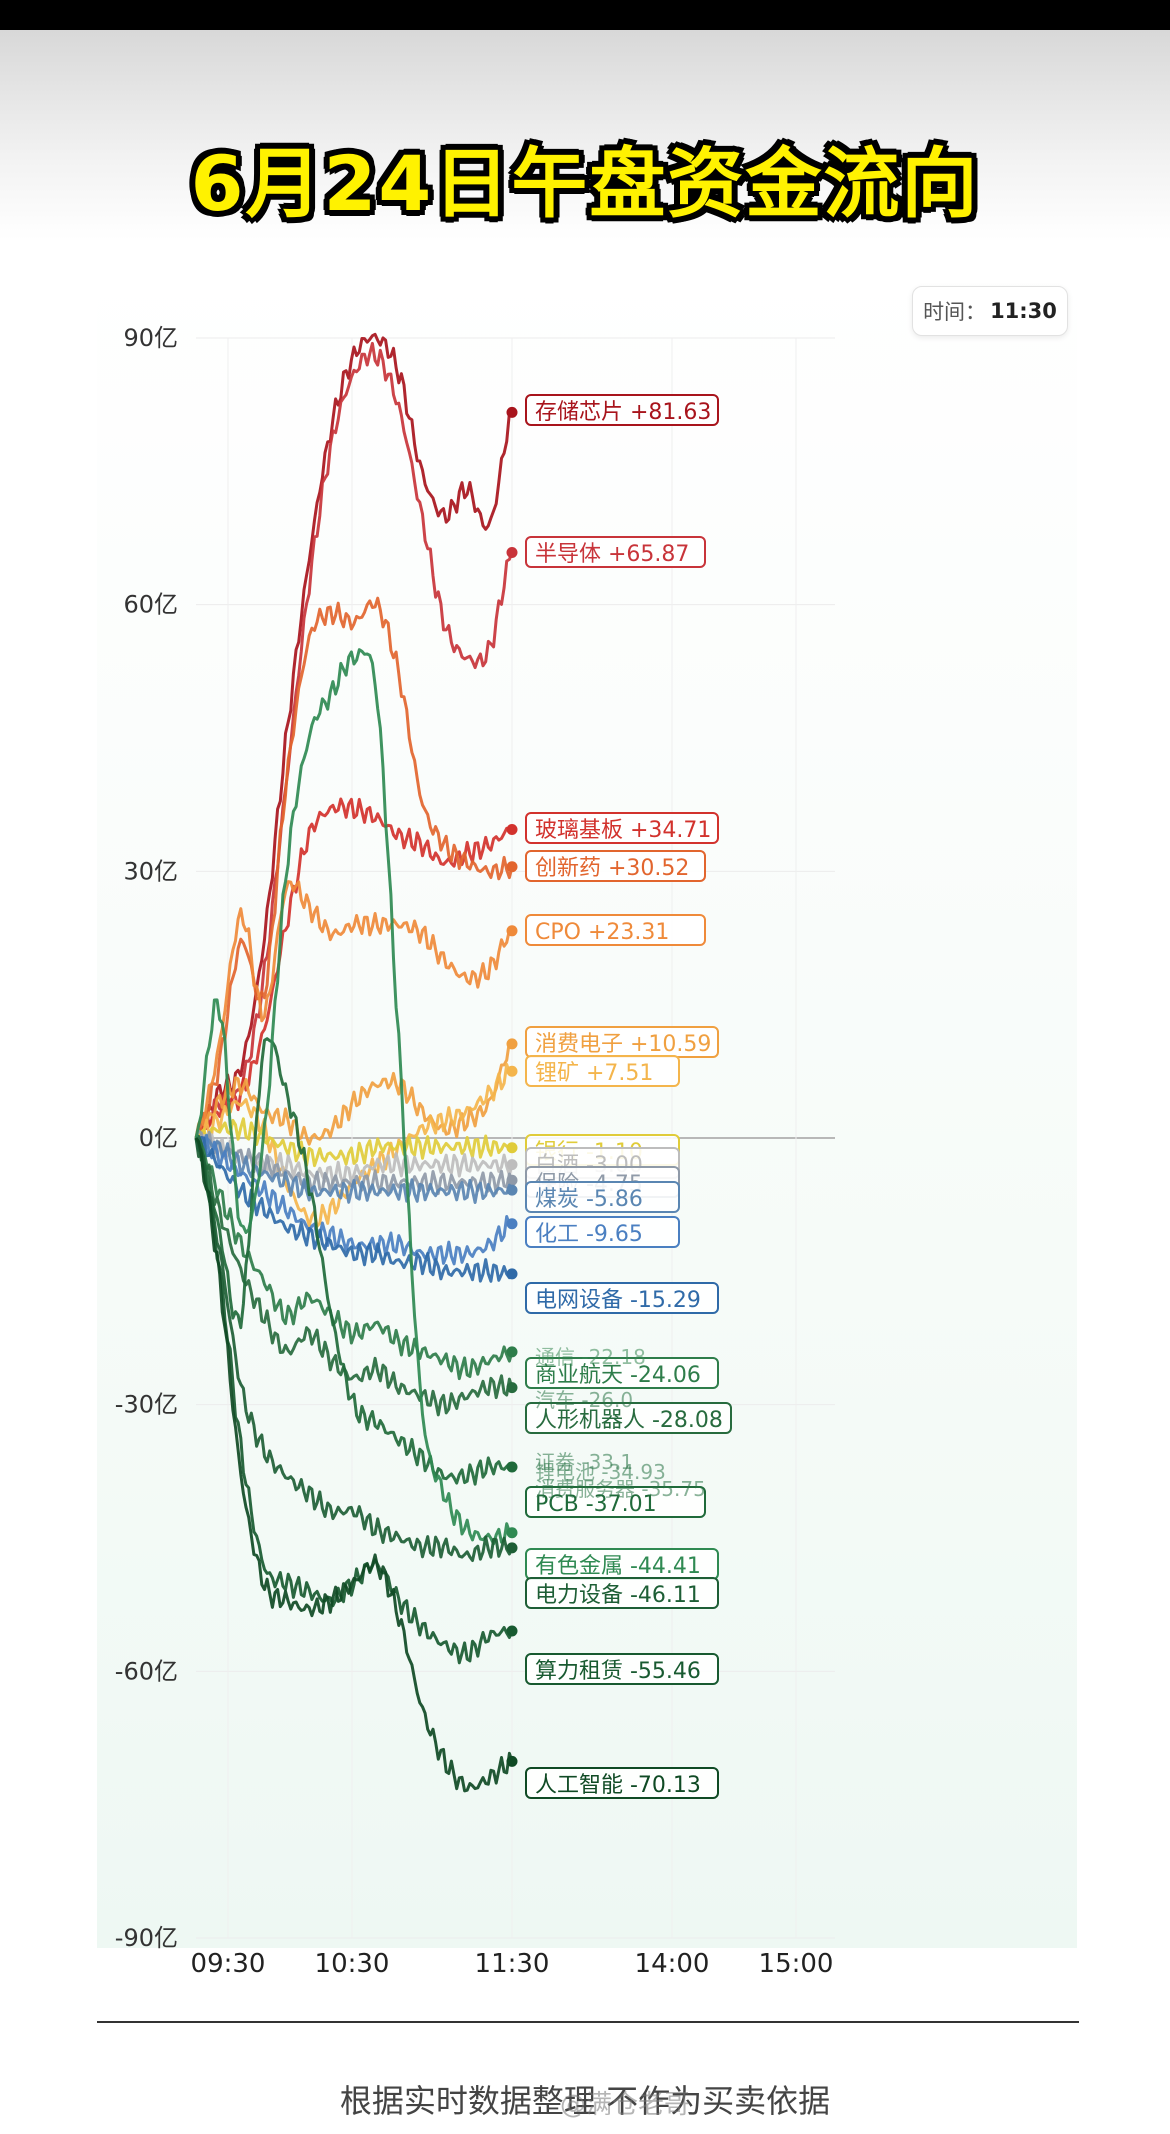  I want to click on series-label: 商业航天 -24.06, so click(622, 1373).